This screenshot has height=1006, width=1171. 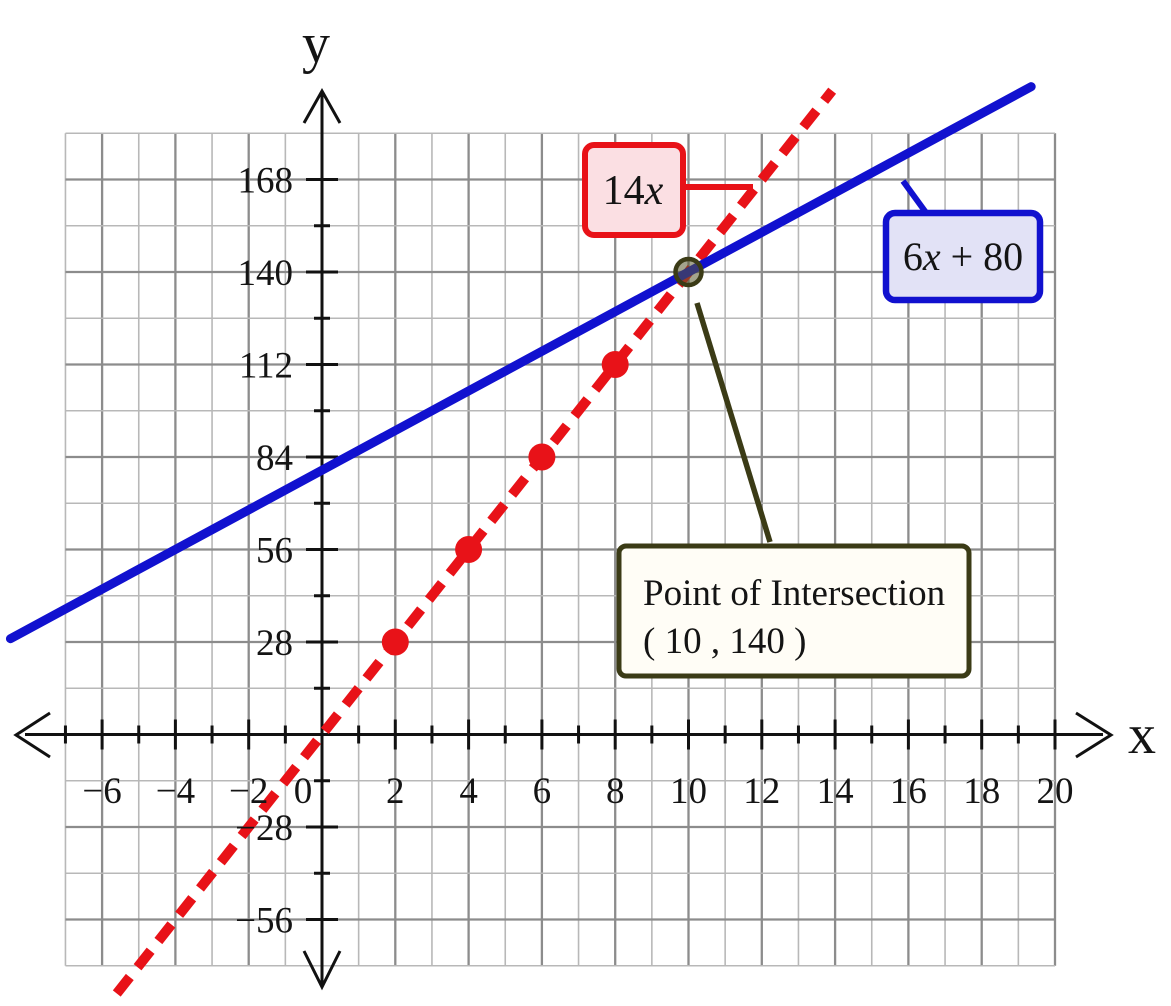 I want to click on x-tick-label: 14, so click(x=835, y=791).